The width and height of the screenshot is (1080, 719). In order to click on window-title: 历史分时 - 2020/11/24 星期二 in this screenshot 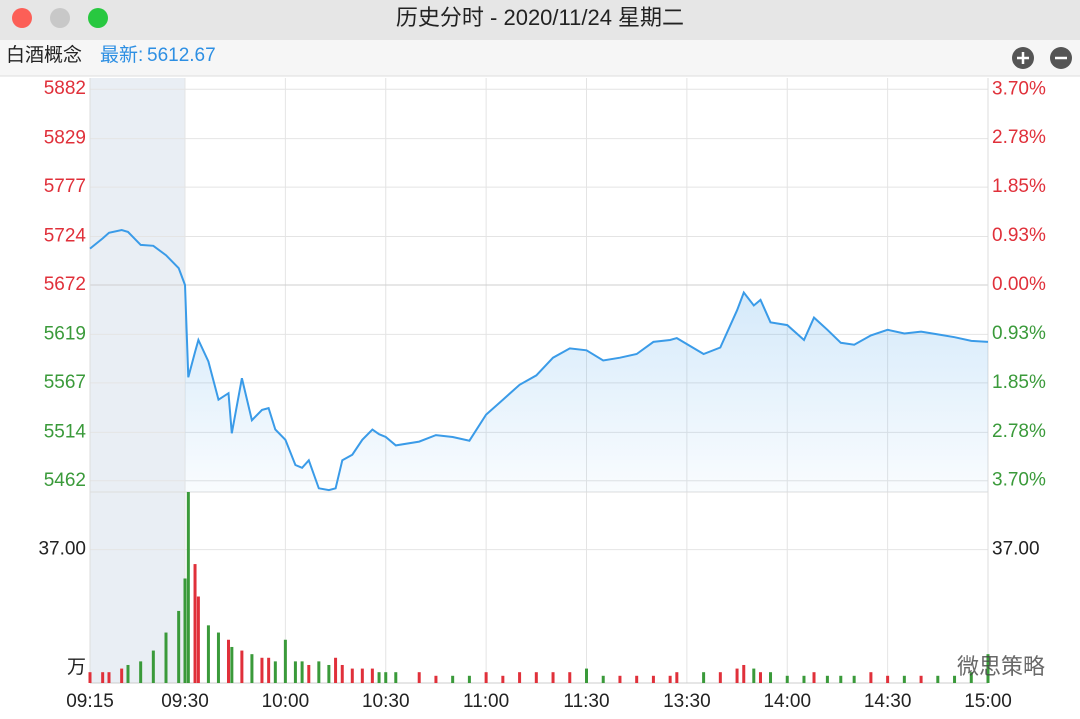, I will do `click(540, 17)`.